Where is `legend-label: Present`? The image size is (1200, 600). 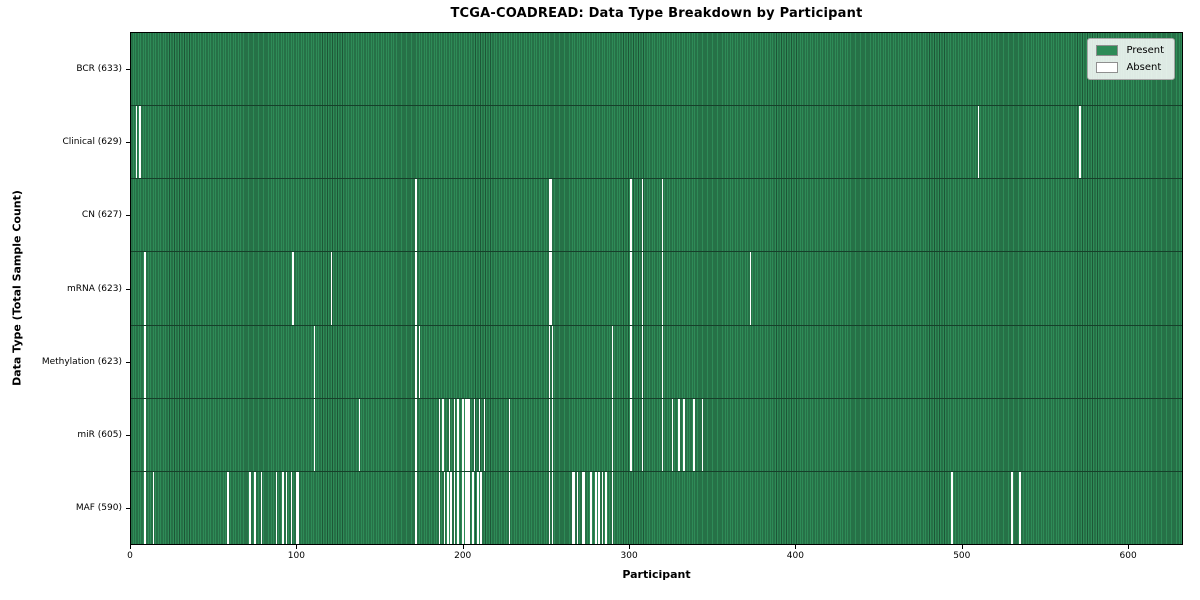 legend-label: Present is located at coordinates (1145, 50).